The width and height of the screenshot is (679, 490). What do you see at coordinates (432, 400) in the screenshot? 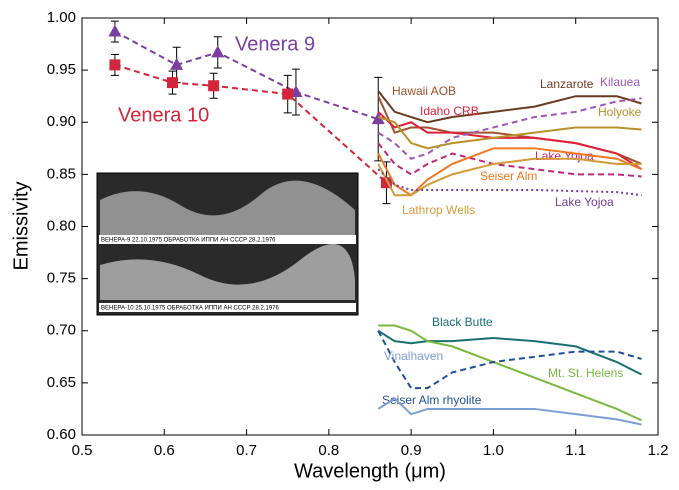
I see `series-label: Seiser Alm rhyolite` at bounding box center [432, 400].